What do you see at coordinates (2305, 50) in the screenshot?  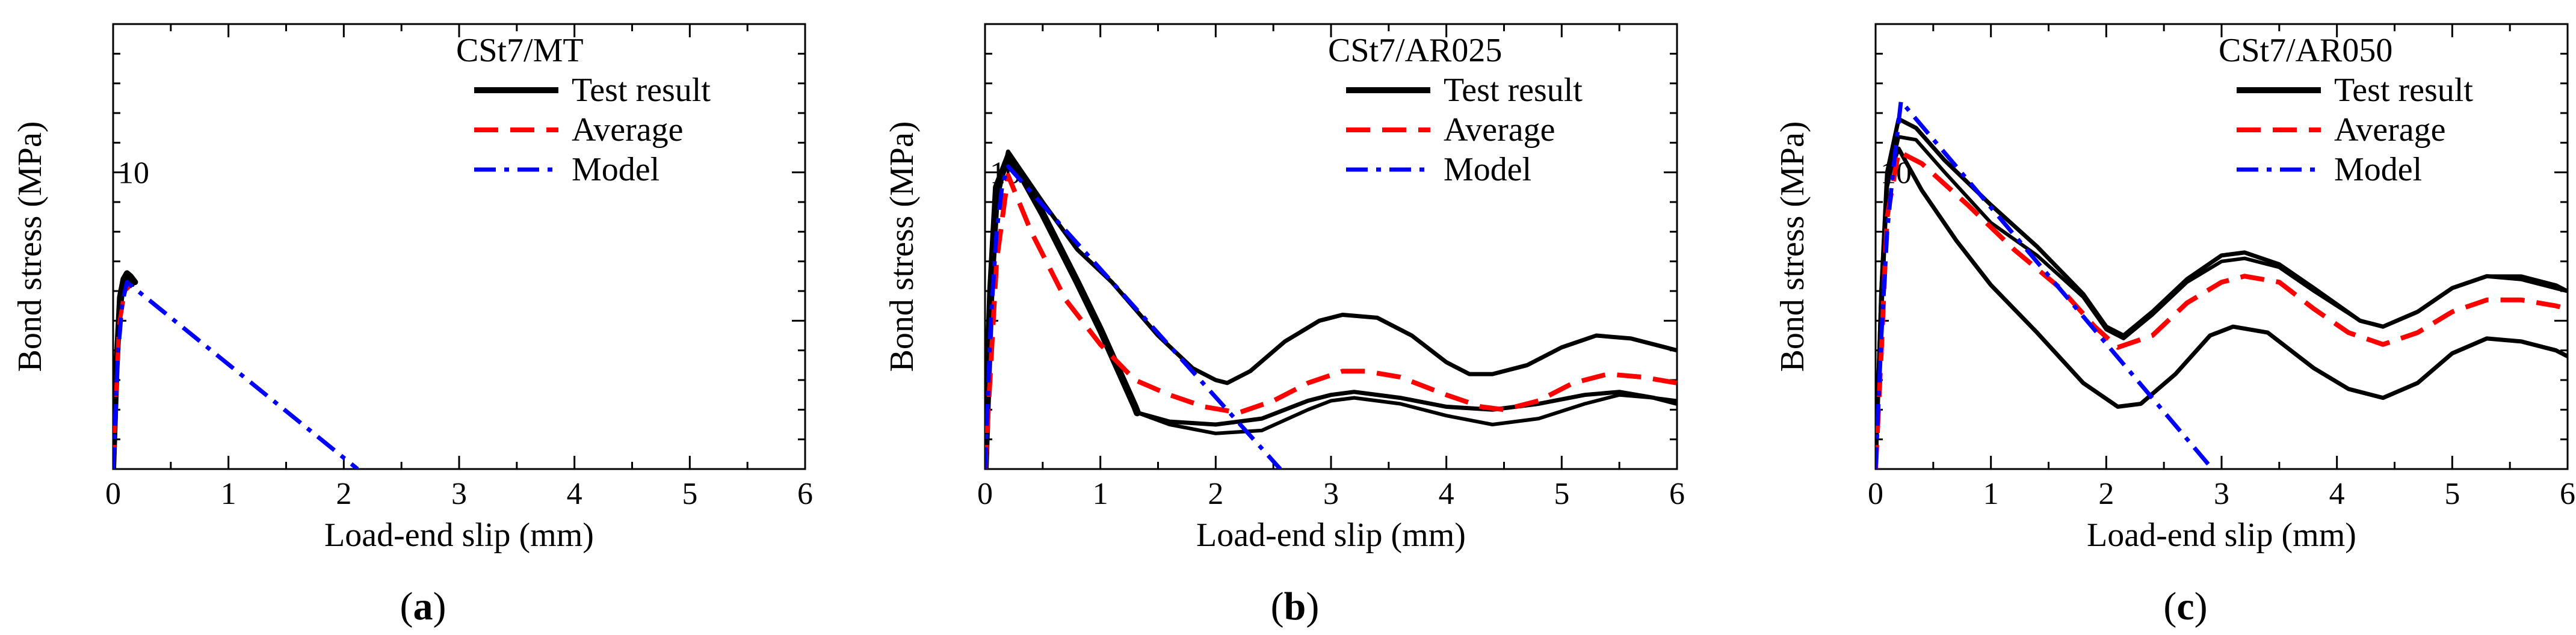 I see `panel-title: CSt7/AR050` at bounding box center [2305, 50].